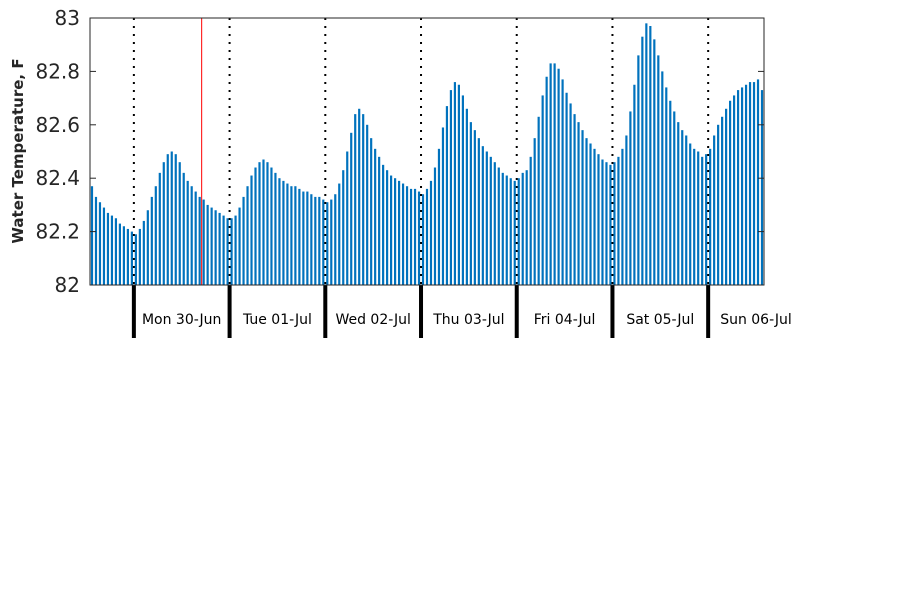 This screenshot has width=900, height=604. Describe the element at coordinates (57, 178) in the screenshot. I see `y-tick-label: 82.4` at that location.